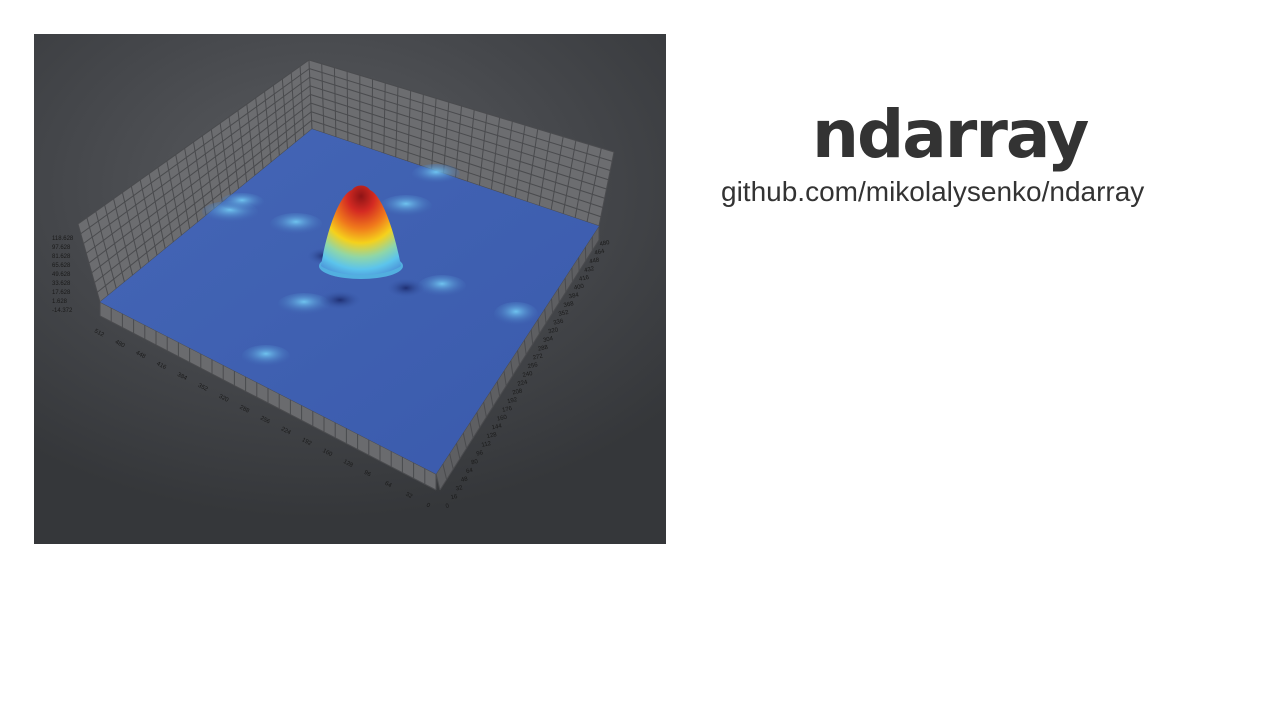 The height and width of the screenshot is (721, 1281). What do you see at coordinates (595, 261) in the screenshot?
I see `y-tick-label: 448` at bounding box center [595, 261].